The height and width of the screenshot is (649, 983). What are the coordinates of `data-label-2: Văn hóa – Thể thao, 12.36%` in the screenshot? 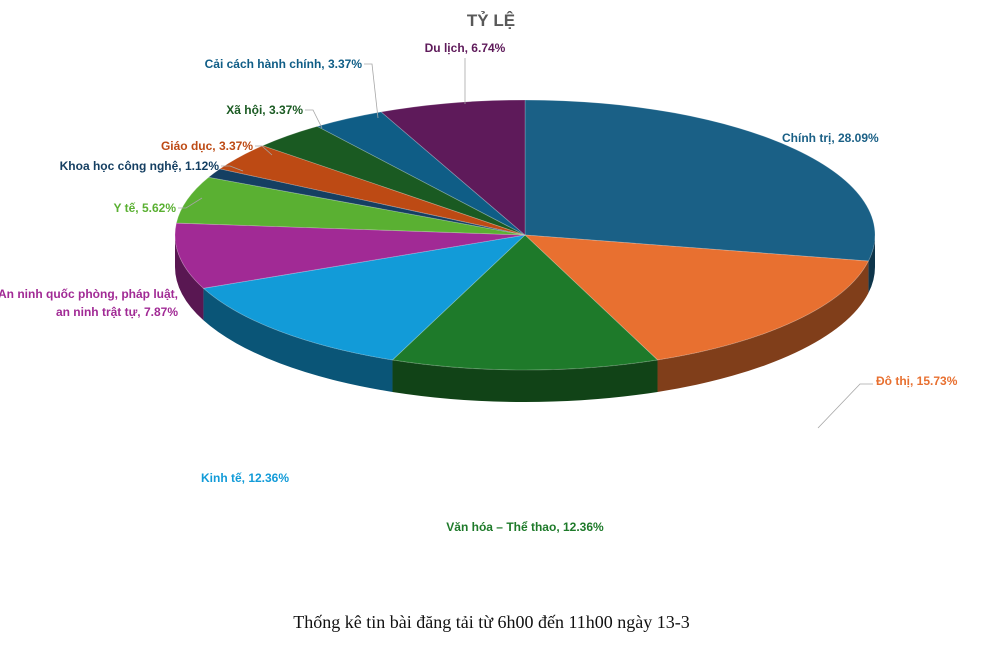 It's located at (525, 527).